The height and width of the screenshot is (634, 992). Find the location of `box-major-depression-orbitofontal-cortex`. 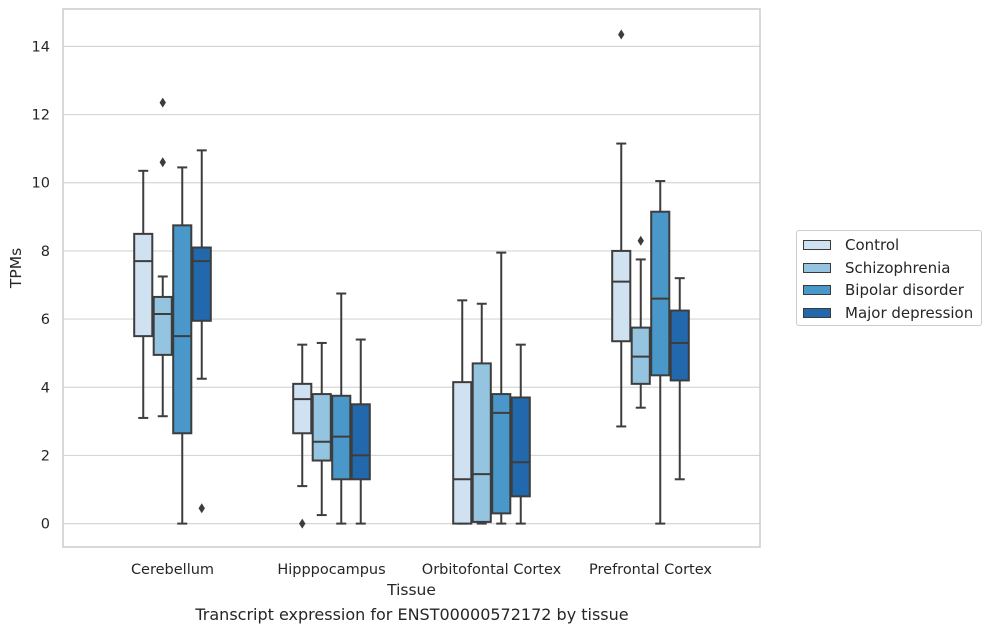

box-major-depression-orbitofontal-cortex is located at coordinates (520, 434).